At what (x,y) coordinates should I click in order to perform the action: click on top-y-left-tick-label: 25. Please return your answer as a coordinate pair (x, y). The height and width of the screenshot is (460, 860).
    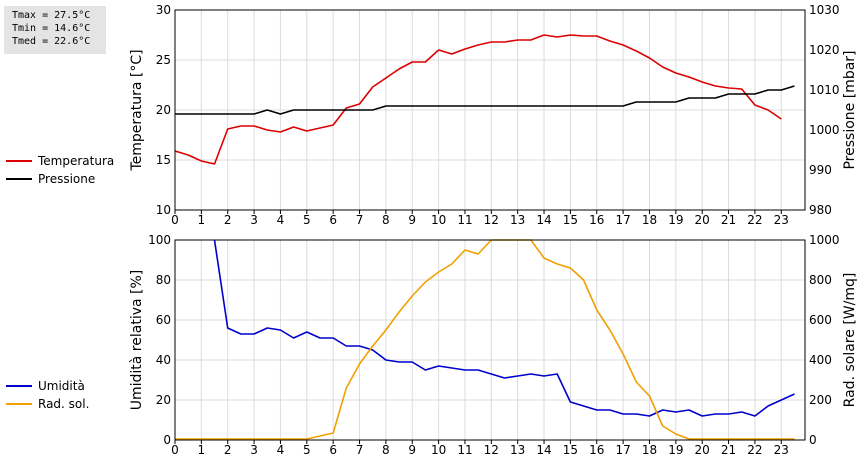
    Looking at the image, I should click on (163, 60).